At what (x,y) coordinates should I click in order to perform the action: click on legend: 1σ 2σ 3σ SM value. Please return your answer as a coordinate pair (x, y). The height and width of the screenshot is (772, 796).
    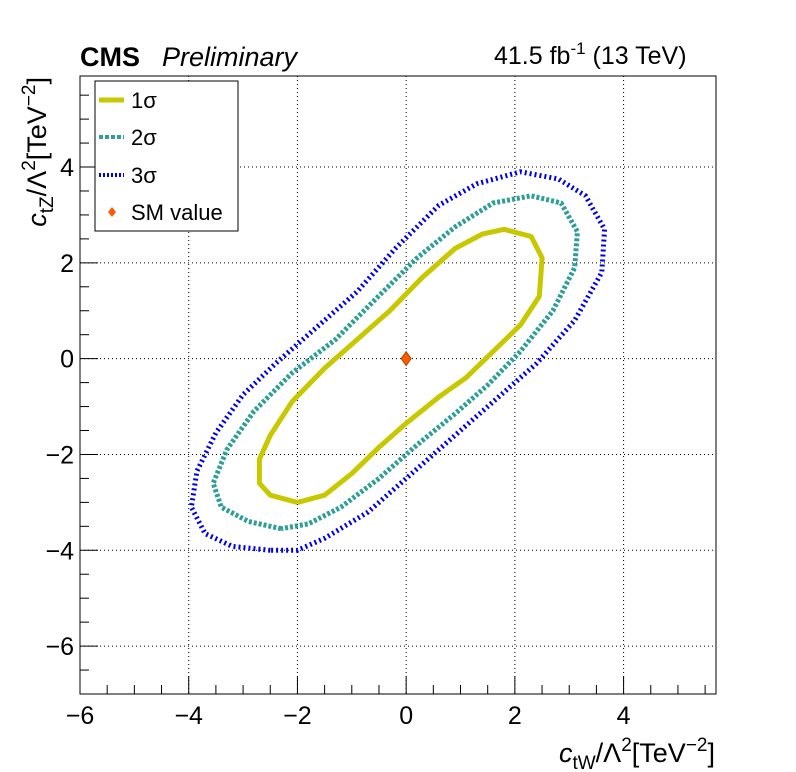
    Looking at the image, I should click on (166, 156).